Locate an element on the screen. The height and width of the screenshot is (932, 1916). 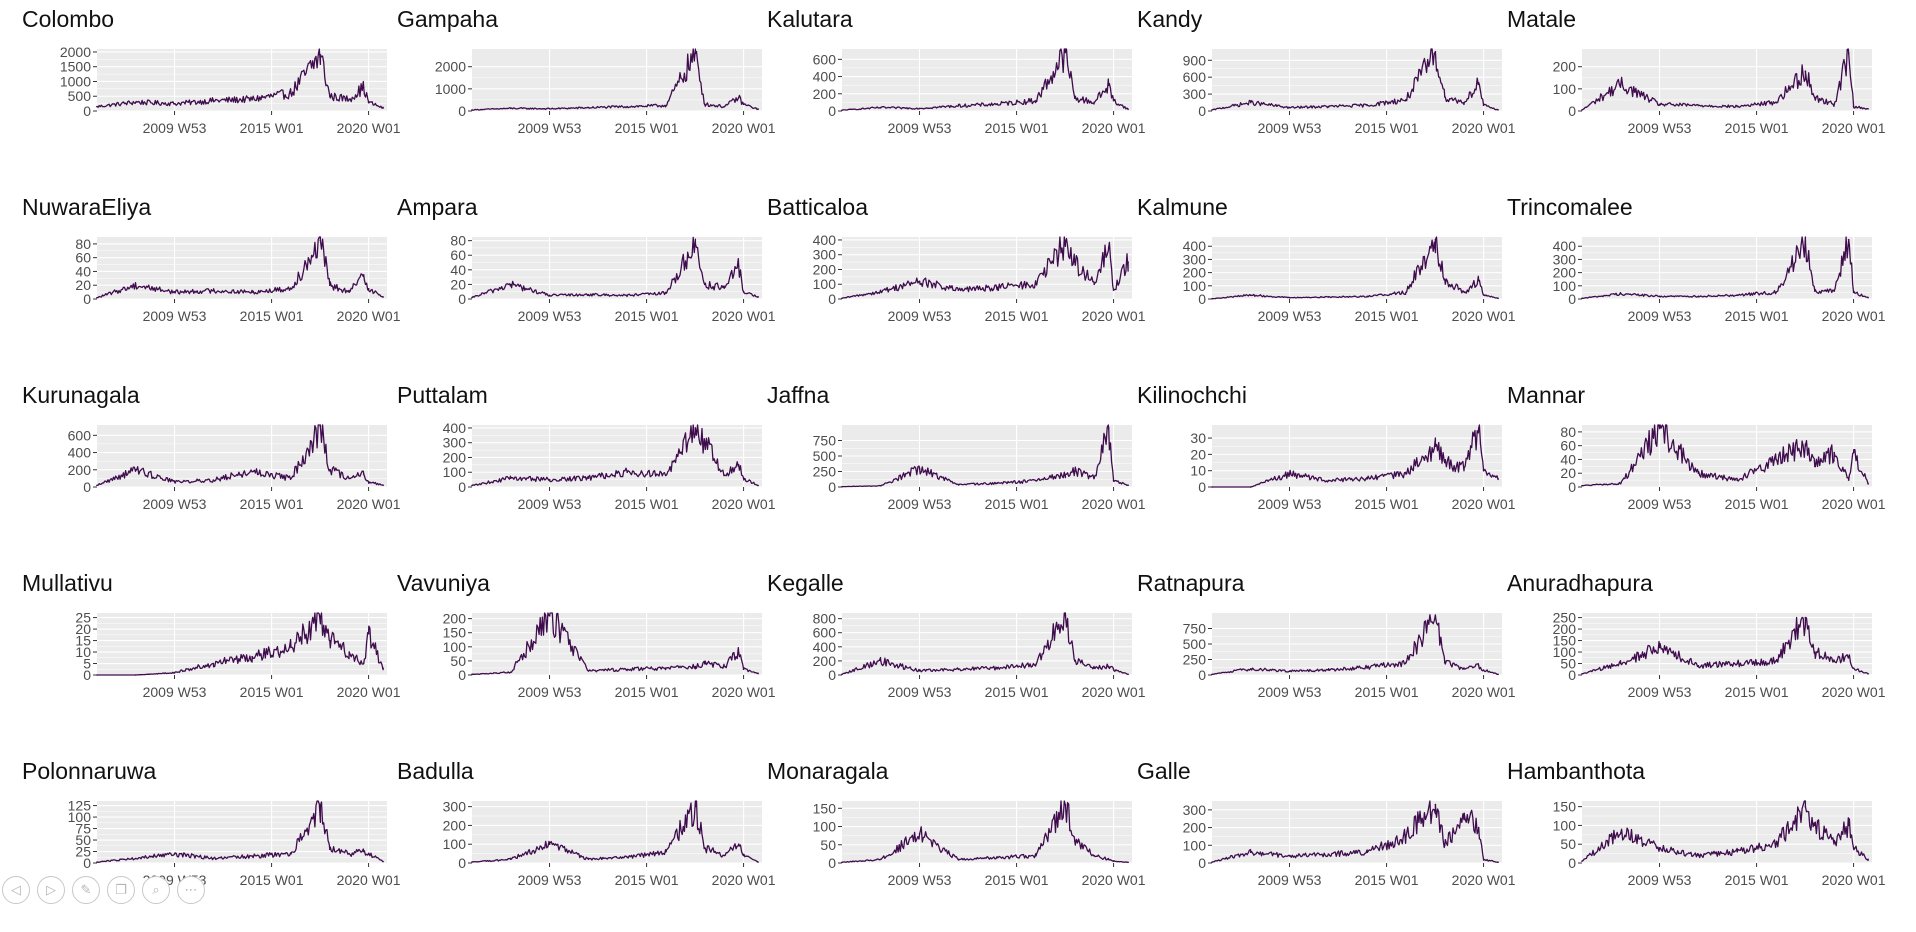
y-tick-label: 5 is located at coordinates (87, 664).